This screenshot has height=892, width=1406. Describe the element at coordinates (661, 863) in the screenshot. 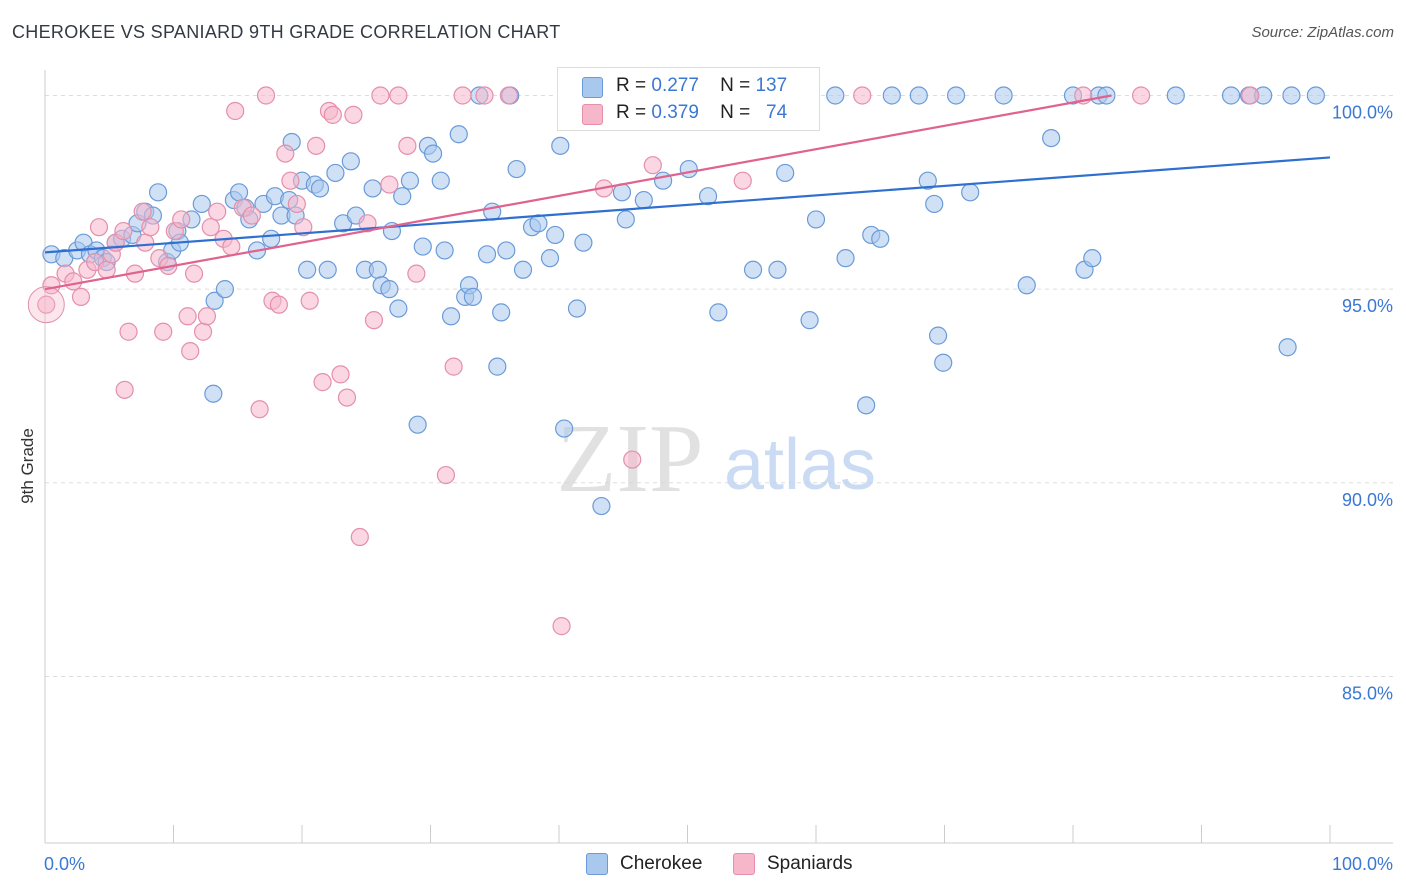

I see `legend-label-cherokee: Cherokee` at that location.